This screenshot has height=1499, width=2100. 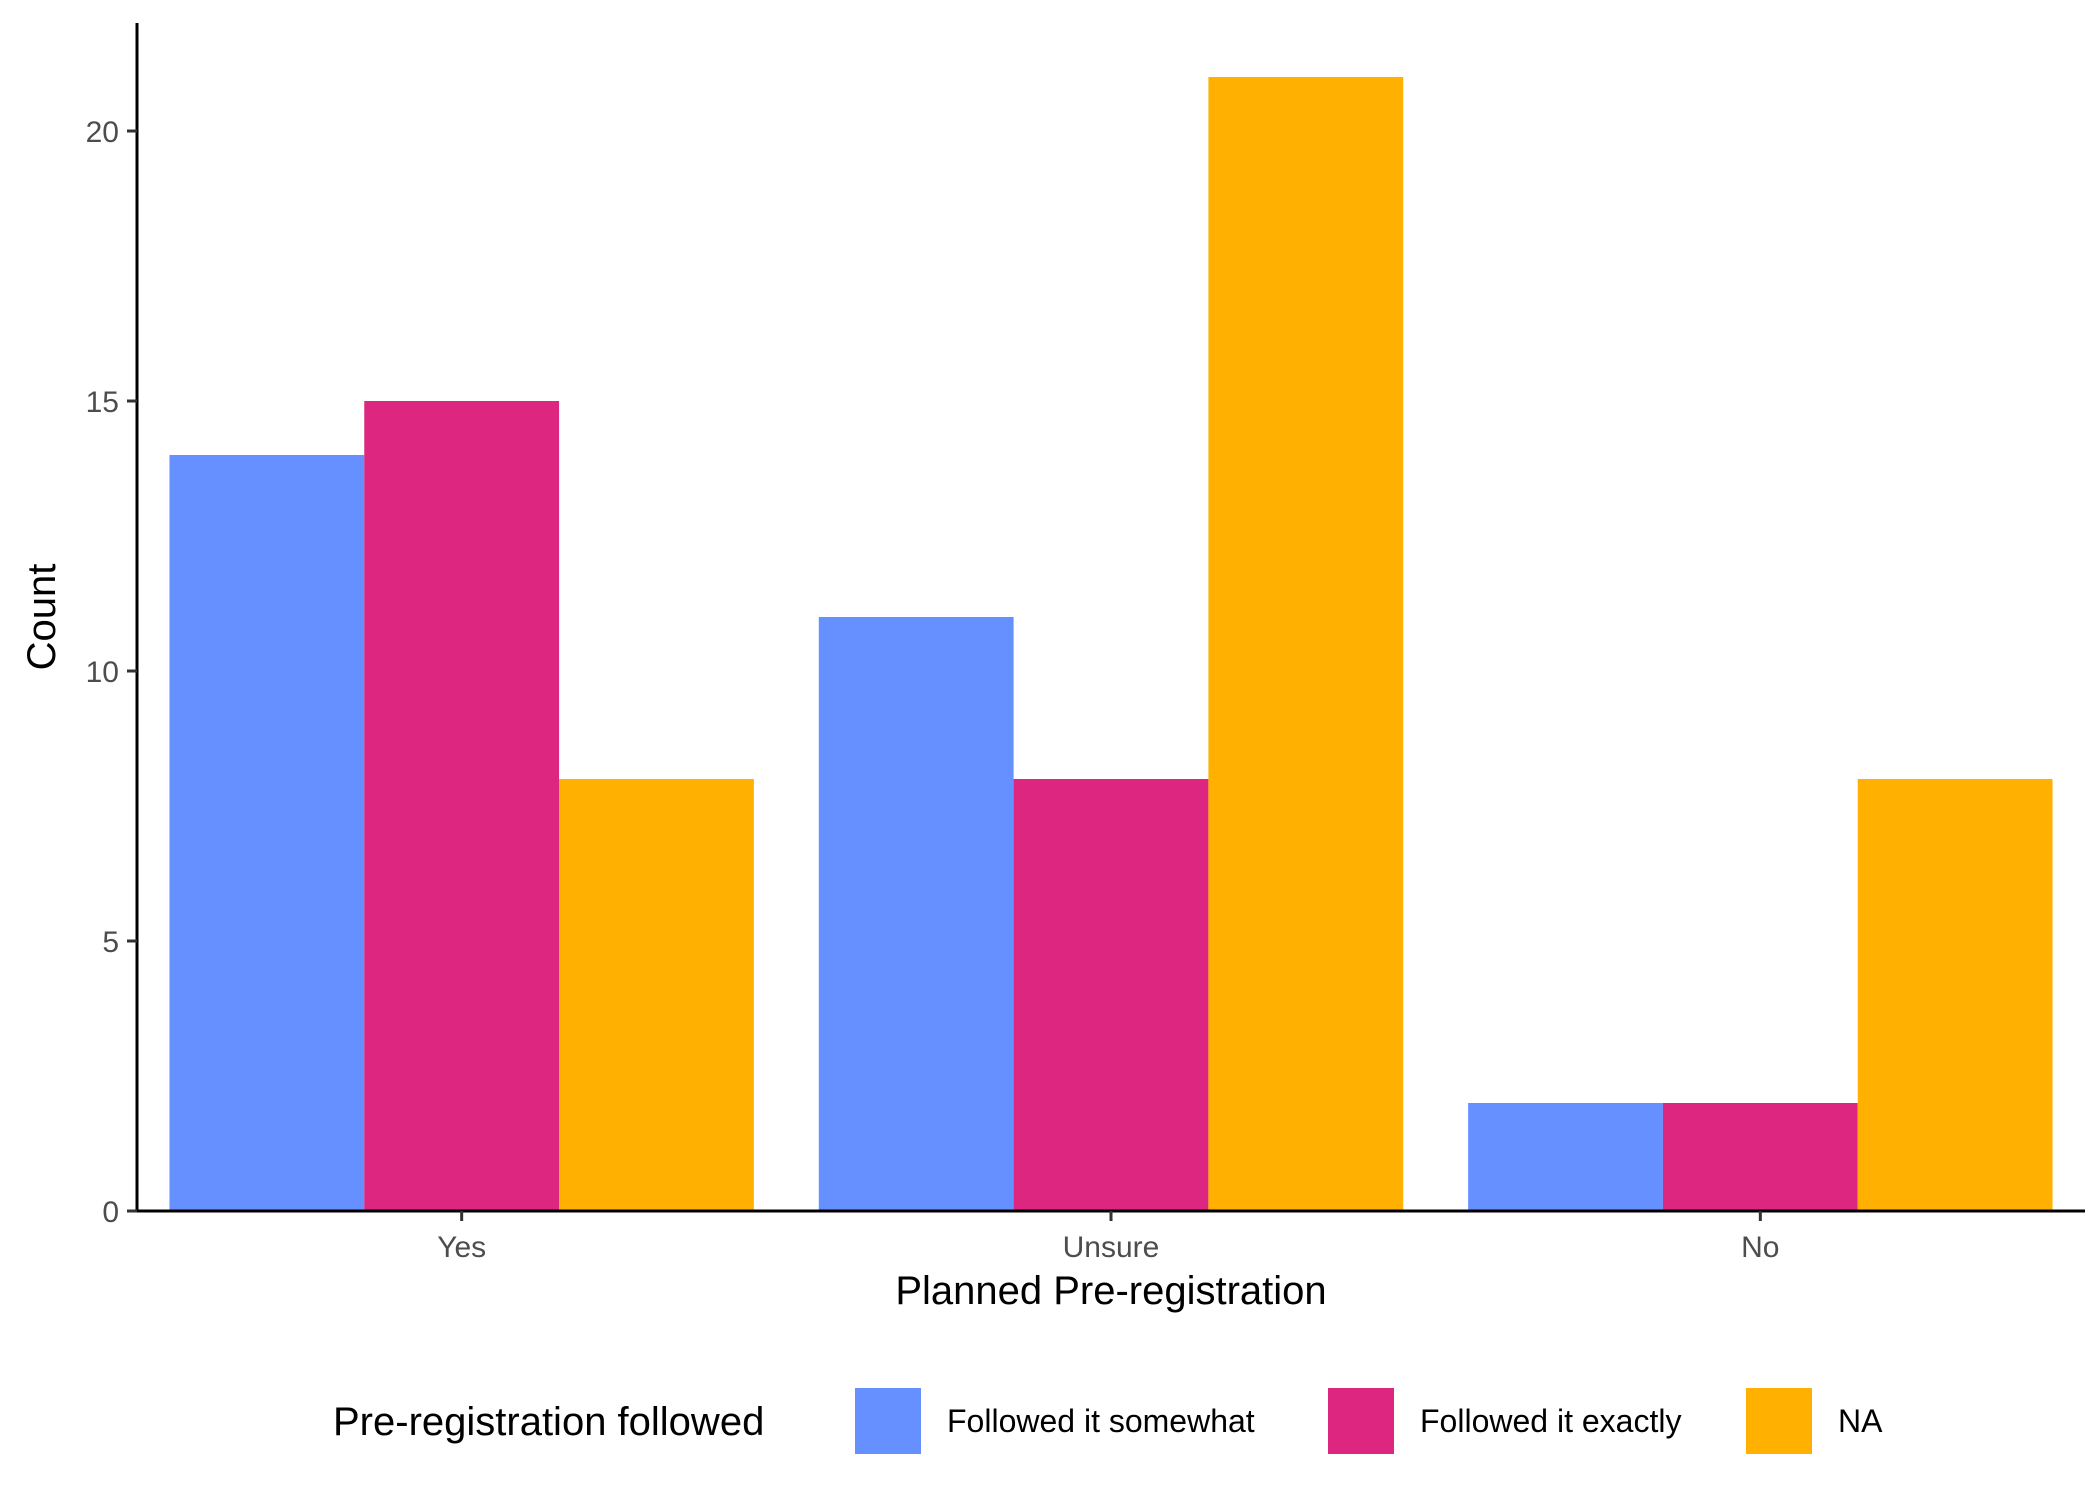 What do you see at coordinates (1860, 1421) in the screenshot?
I see `legend-label: NA` at bounding box center [1860, 1421].